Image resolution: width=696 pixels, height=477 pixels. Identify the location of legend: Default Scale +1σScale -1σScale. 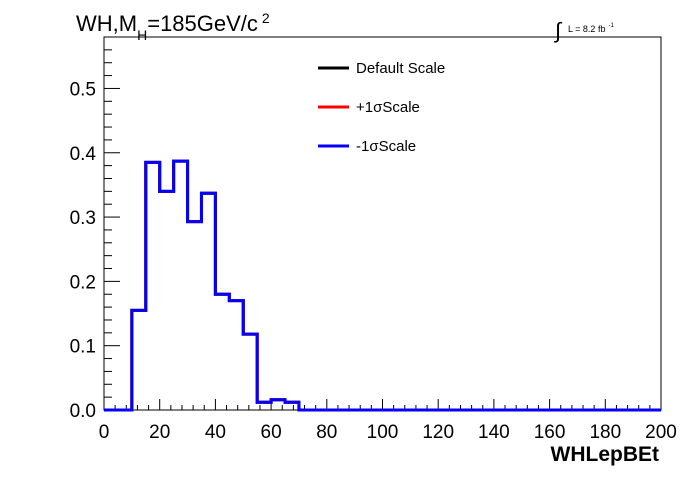
(381, 107).